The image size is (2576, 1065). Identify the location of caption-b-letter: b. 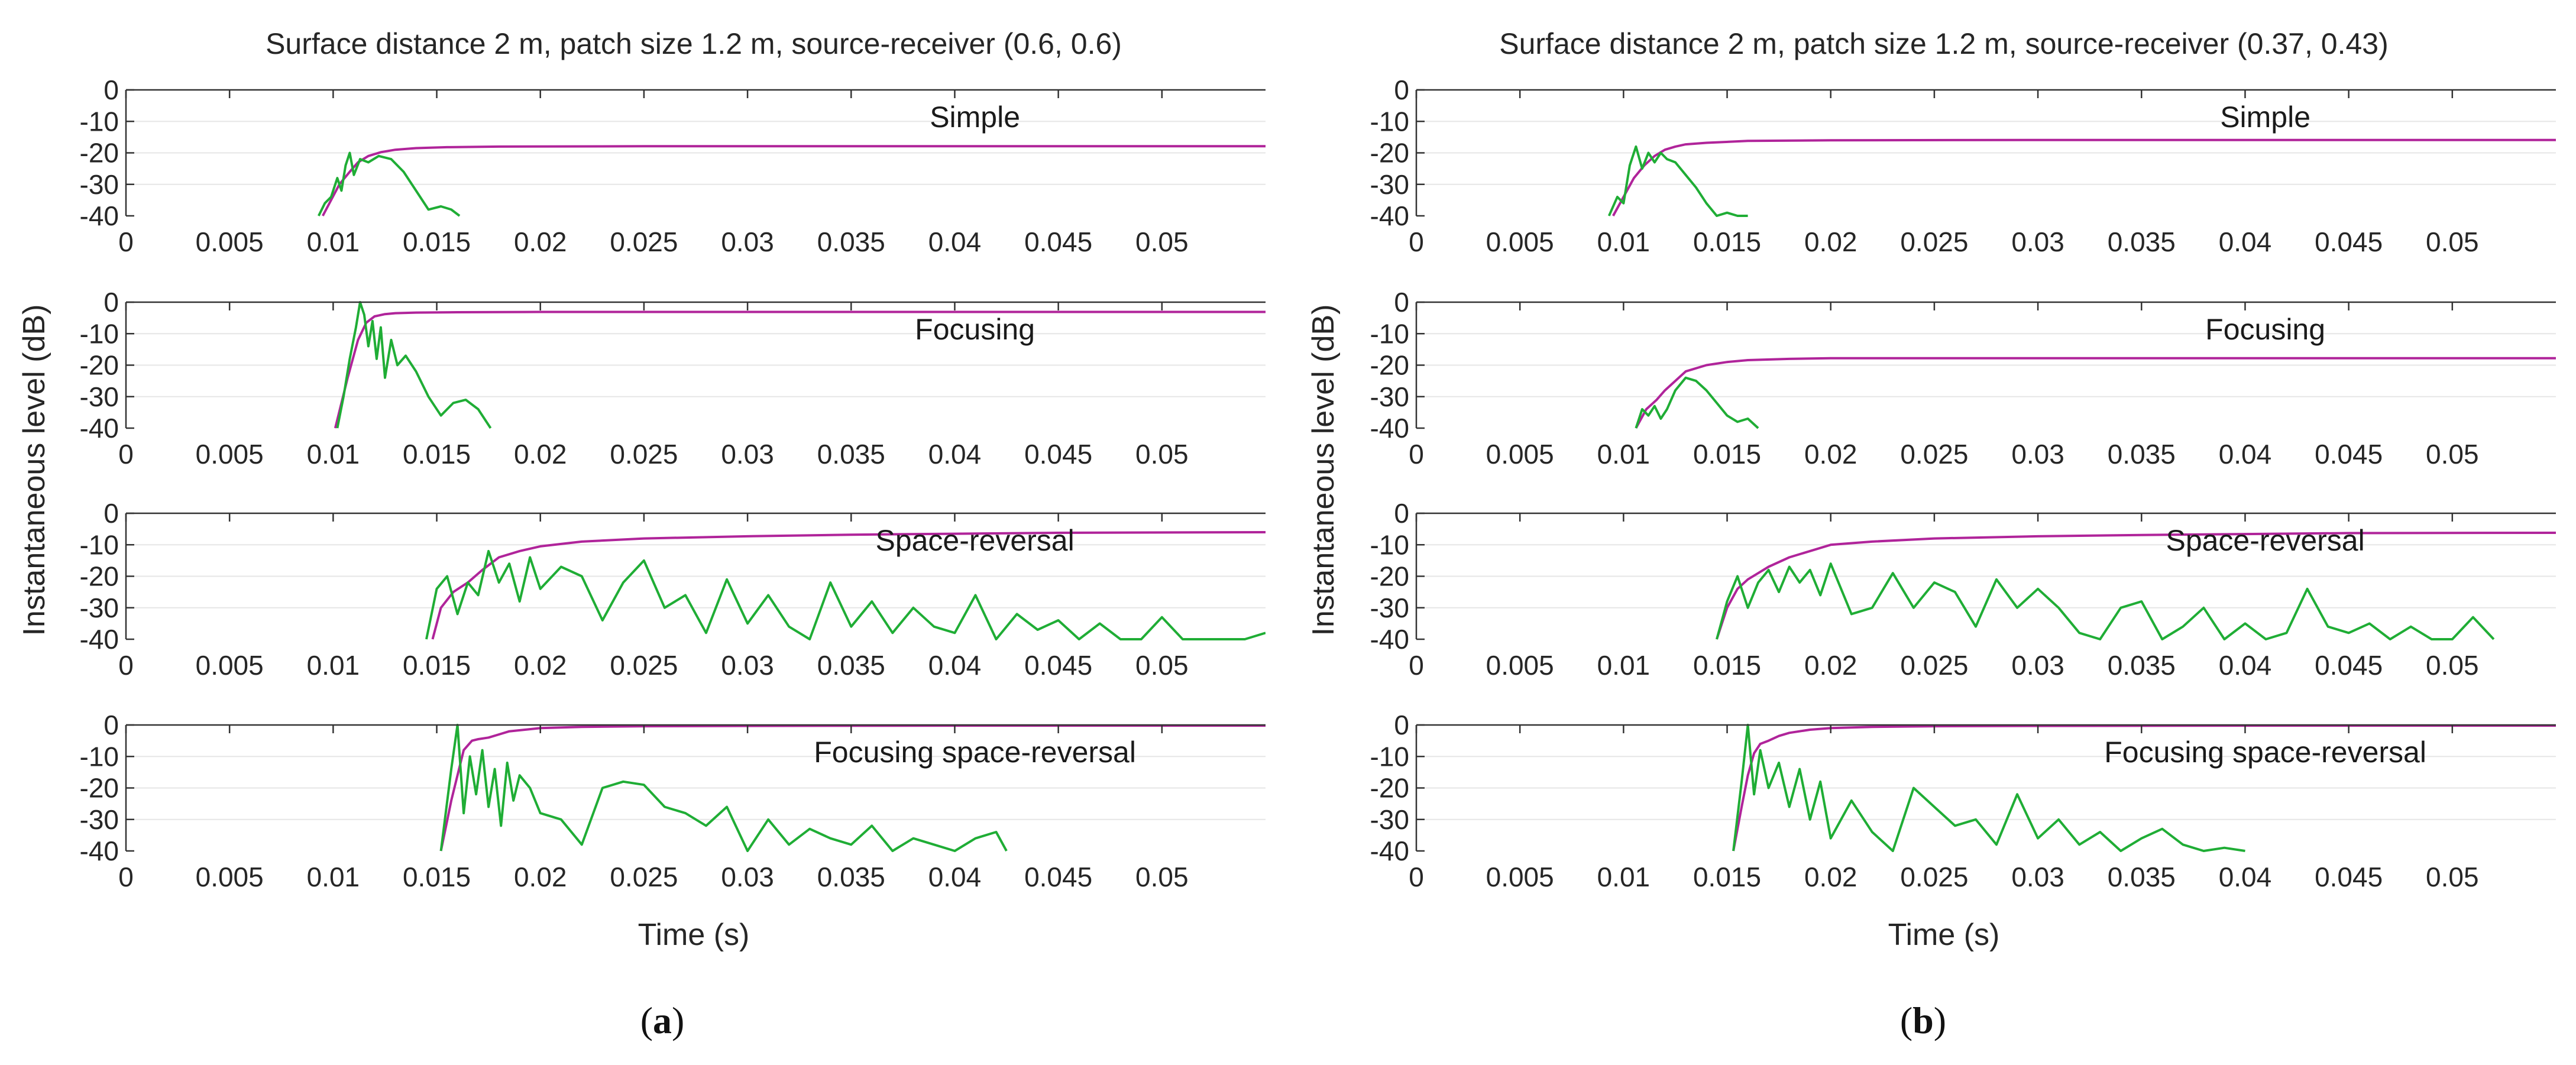
(1923, 1020).